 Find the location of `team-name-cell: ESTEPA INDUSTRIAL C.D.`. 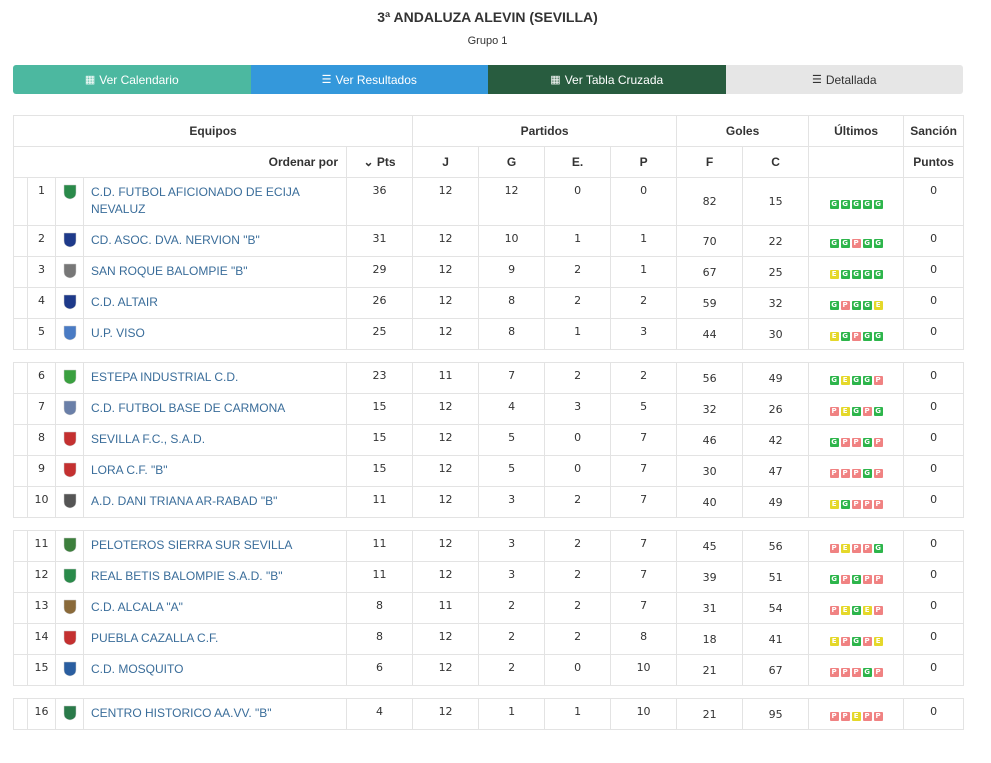

team-name-cell: ESTEPA INDUSTRIAL C.D. is located at coordinates (215, 378).